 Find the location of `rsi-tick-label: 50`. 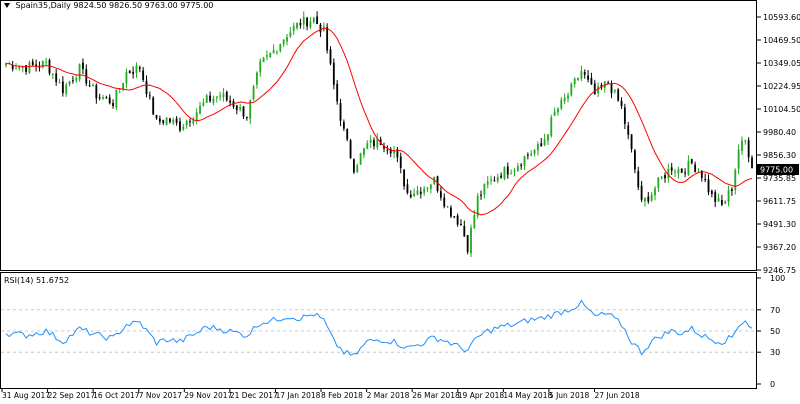

rsi-tick-label: 50 is located at coordinates (775, 331).